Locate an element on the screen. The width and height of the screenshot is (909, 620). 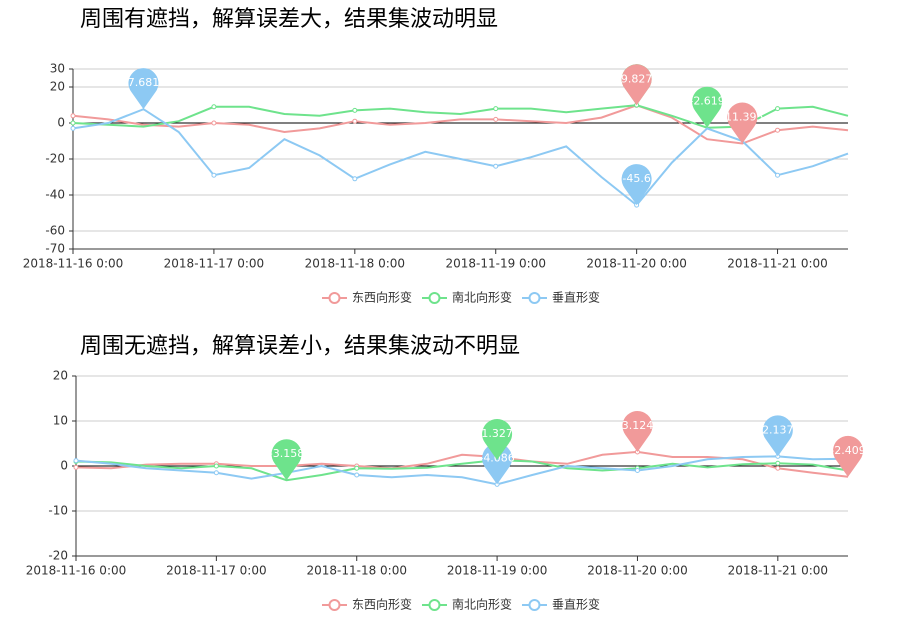
y-tick-label: -60 is located at coordinates (55, 231).